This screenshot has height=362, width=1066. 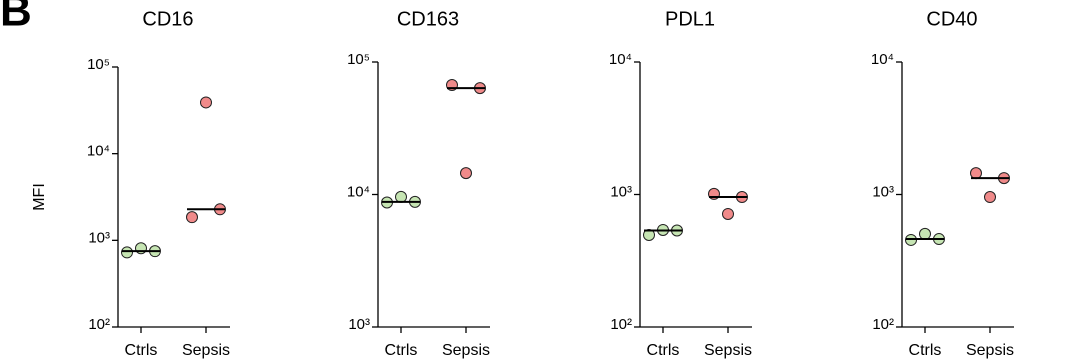 I want to click on panel-label: B, so click(x=16, y=18).